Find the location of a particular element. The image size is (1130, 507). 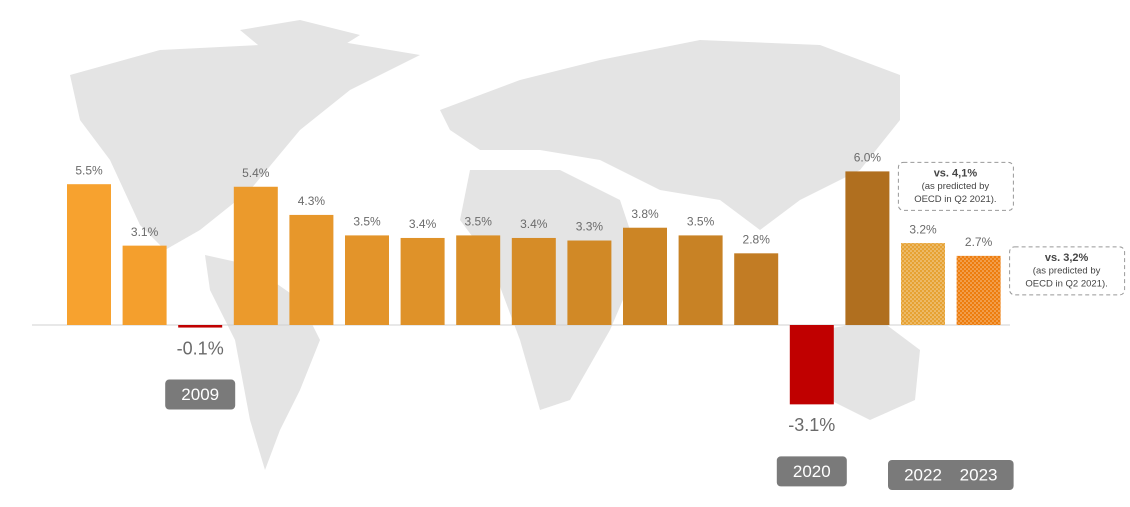

value-label: 5.4% is located at coordinates (256, 173).